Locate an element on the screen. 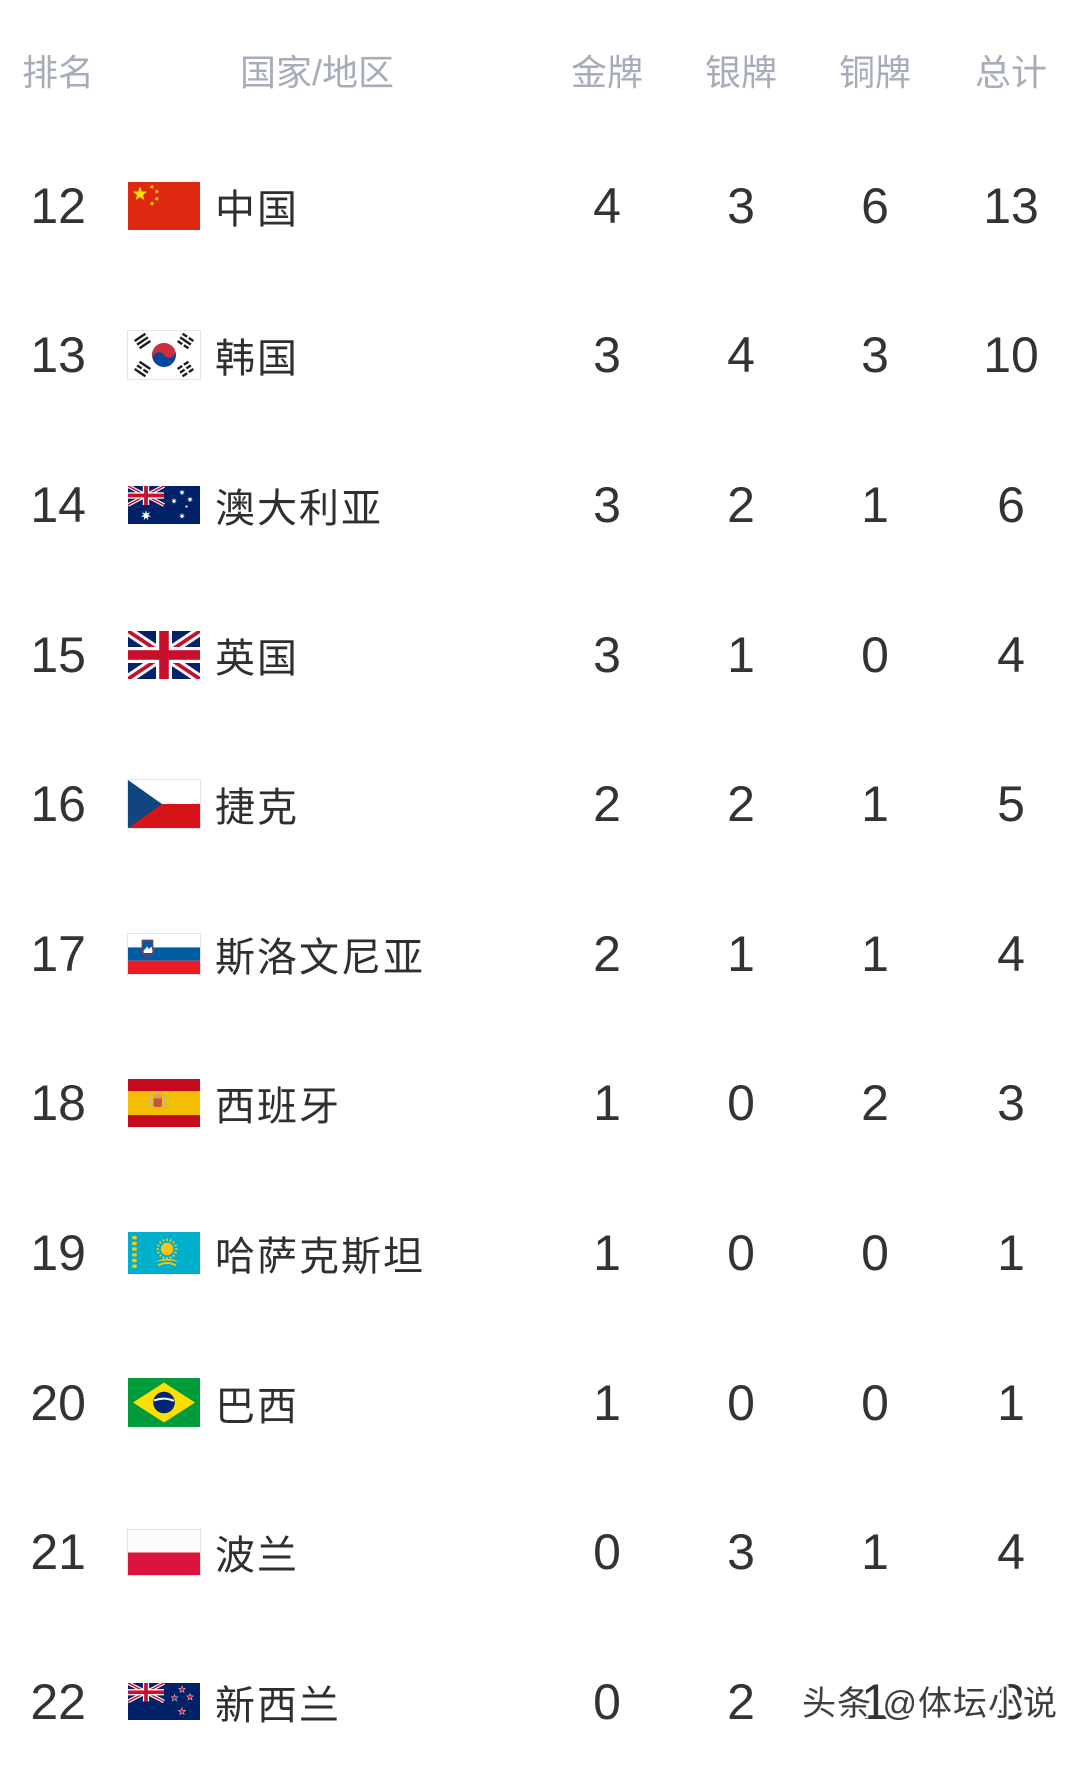 This screenshot has height=1777, width=1080. table-row: 20 巴西 1 0 0 1 is located at coordinates (540, 1403).